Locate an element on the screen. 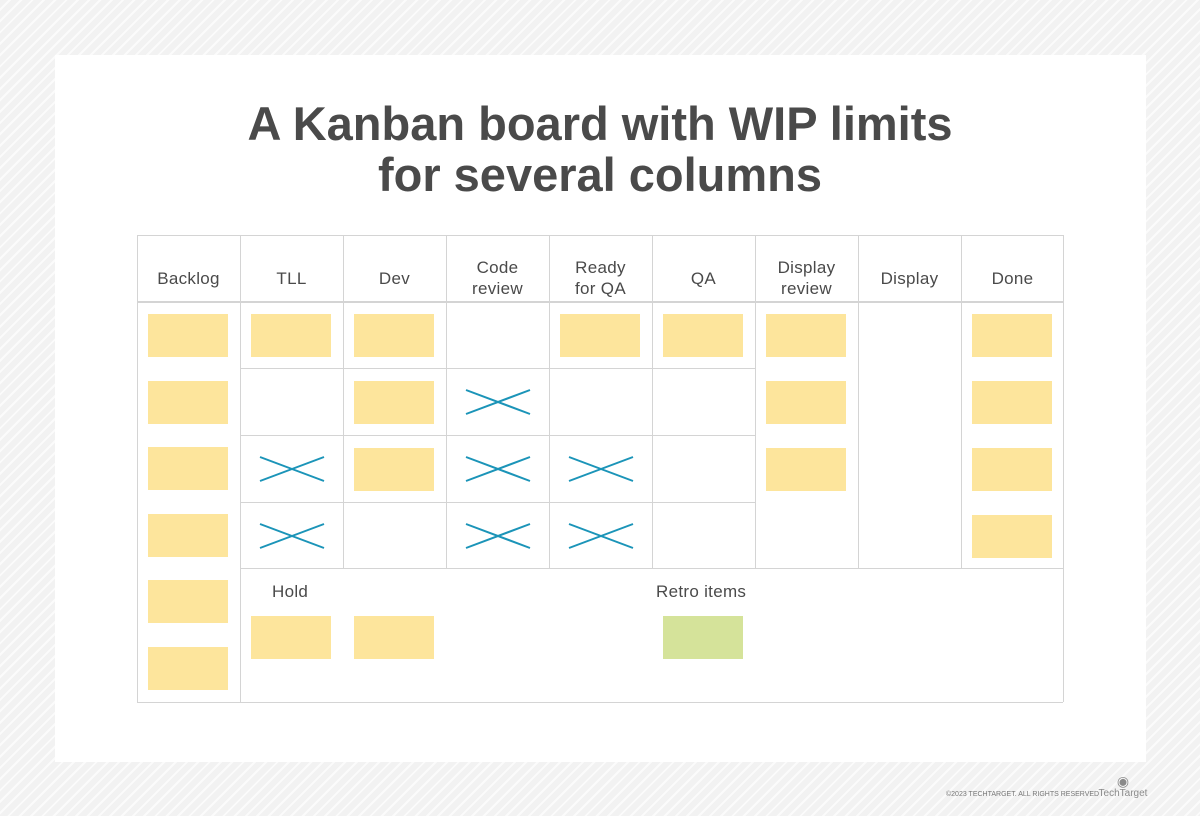 This screenshot has width=1200, height=816. copyright: ©2023 TECHTARGET. ALL RIGHTS RESERVED is located at coordinates (1023, 794).